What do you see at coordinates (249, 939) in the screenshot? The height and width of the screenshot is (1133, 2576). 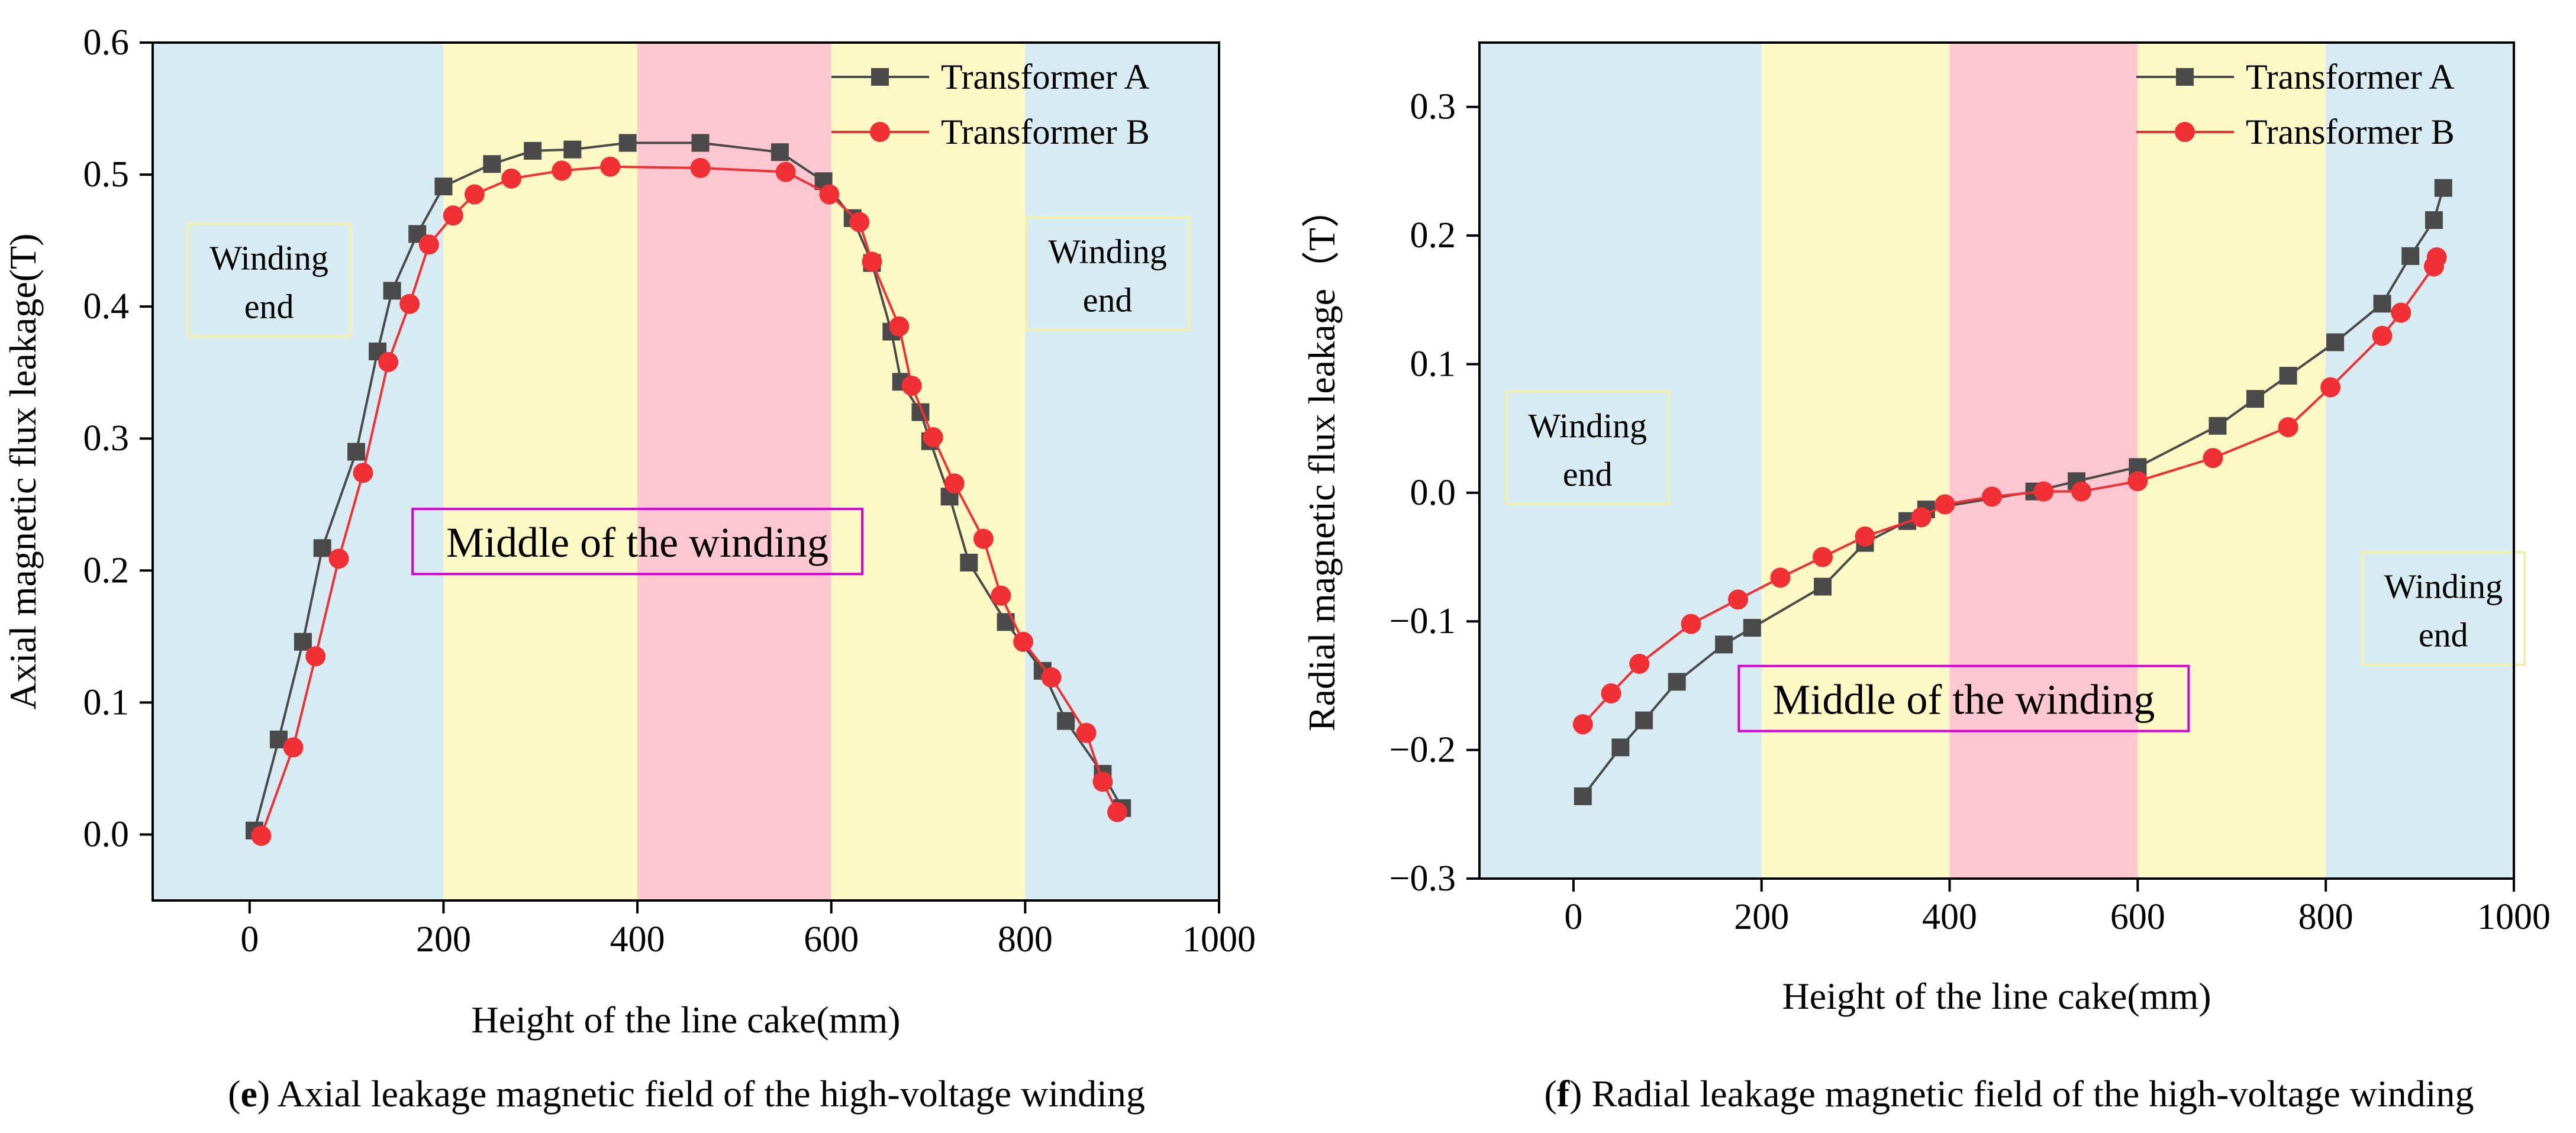 I see `x-tick-label: 0` at bounding box center [249, 939].